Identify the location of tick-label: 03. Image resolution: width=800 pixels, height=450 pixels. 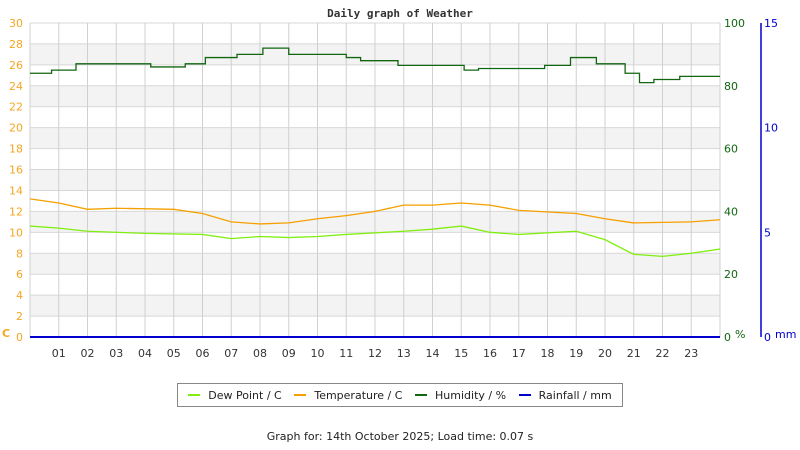
(116, 353).